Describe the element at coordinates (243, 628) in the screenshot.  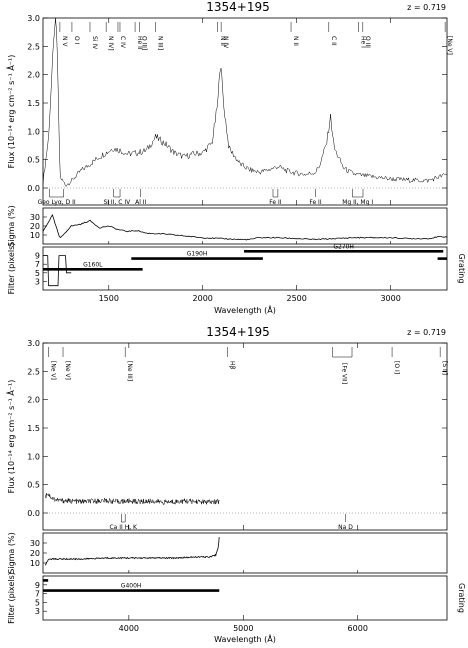
I see `x-tick-label: 5000` at that location.